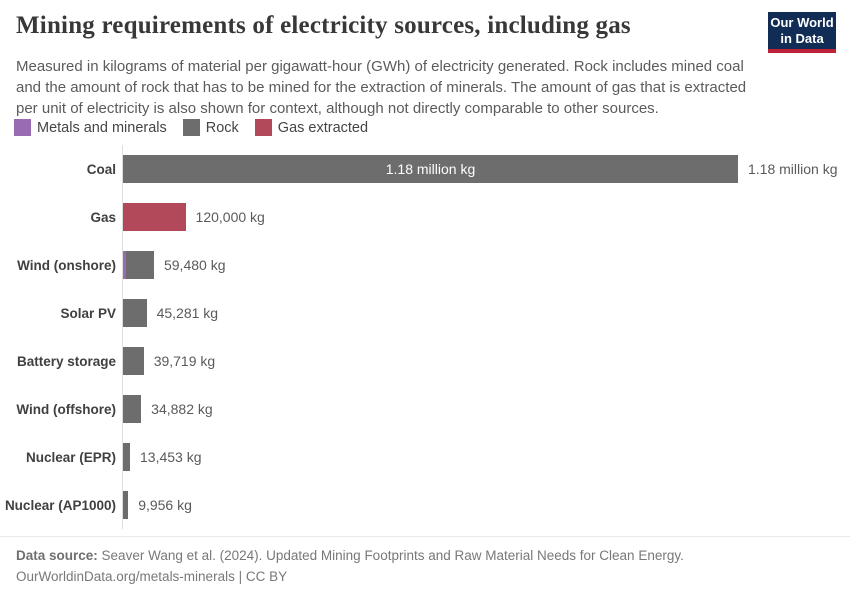  I want to click on legend-label: Gas extracted, so click(323, 127).